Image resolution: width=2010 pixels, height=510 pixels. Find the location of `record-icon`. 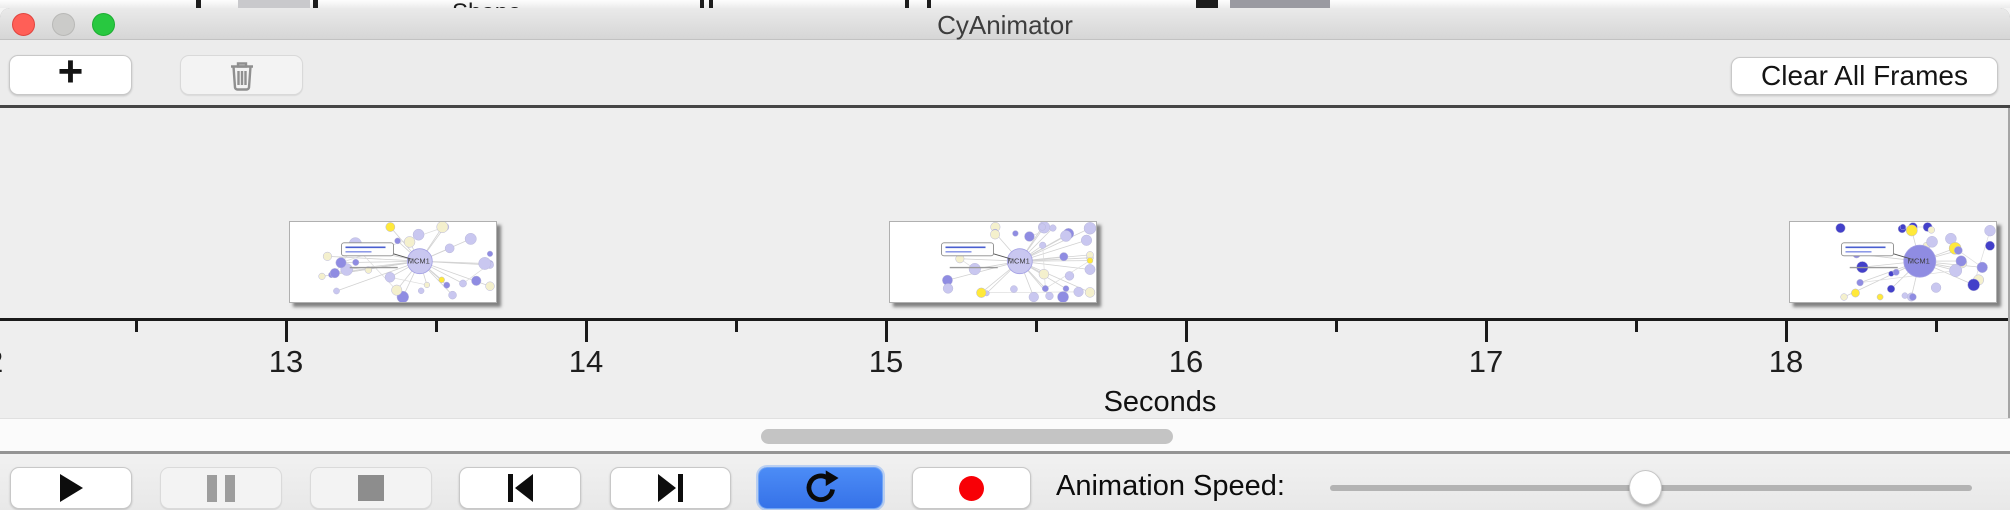

record-icon is located at coordinates (971, 488).